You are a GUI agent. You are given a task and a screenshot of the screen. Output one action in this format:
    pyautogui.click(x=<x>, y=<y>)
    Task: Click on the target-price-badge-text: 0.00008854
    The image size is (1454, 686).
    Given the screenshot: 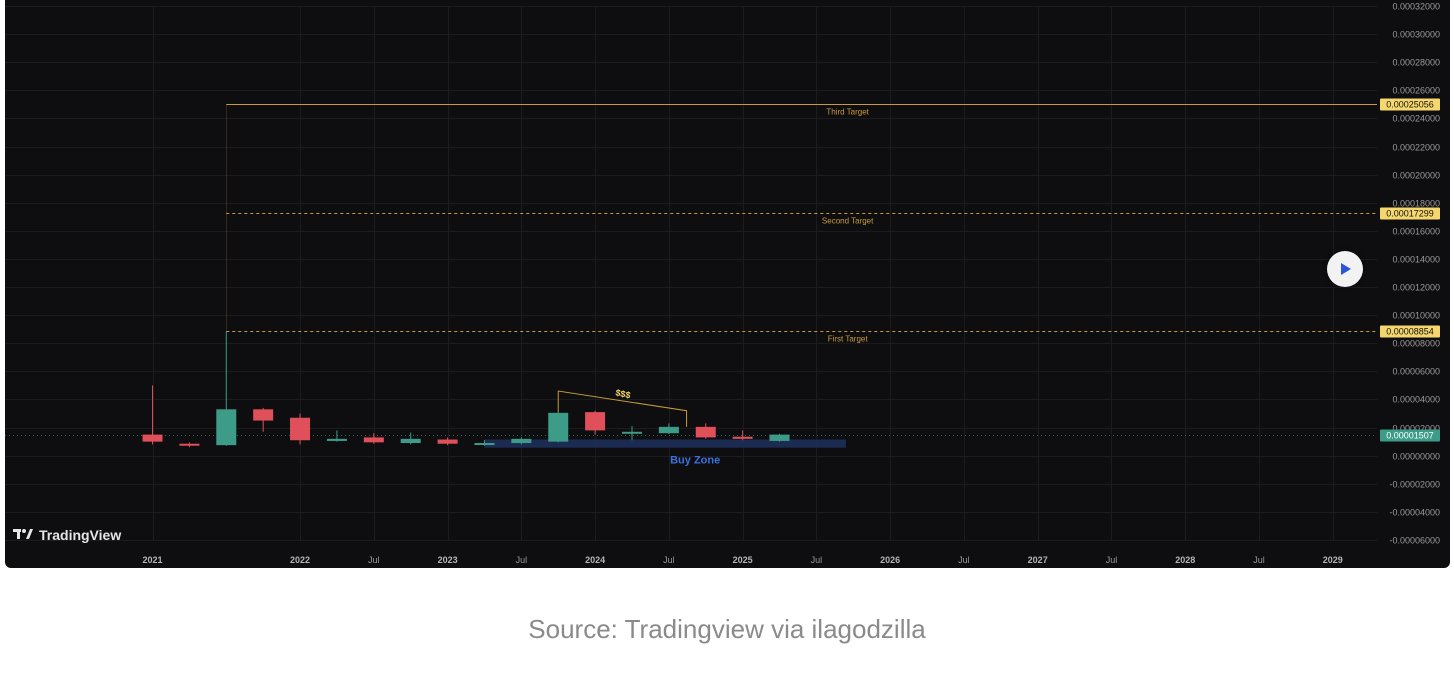 What is the action you would take?
    pyautogui.click(x=1410, y=332)
    